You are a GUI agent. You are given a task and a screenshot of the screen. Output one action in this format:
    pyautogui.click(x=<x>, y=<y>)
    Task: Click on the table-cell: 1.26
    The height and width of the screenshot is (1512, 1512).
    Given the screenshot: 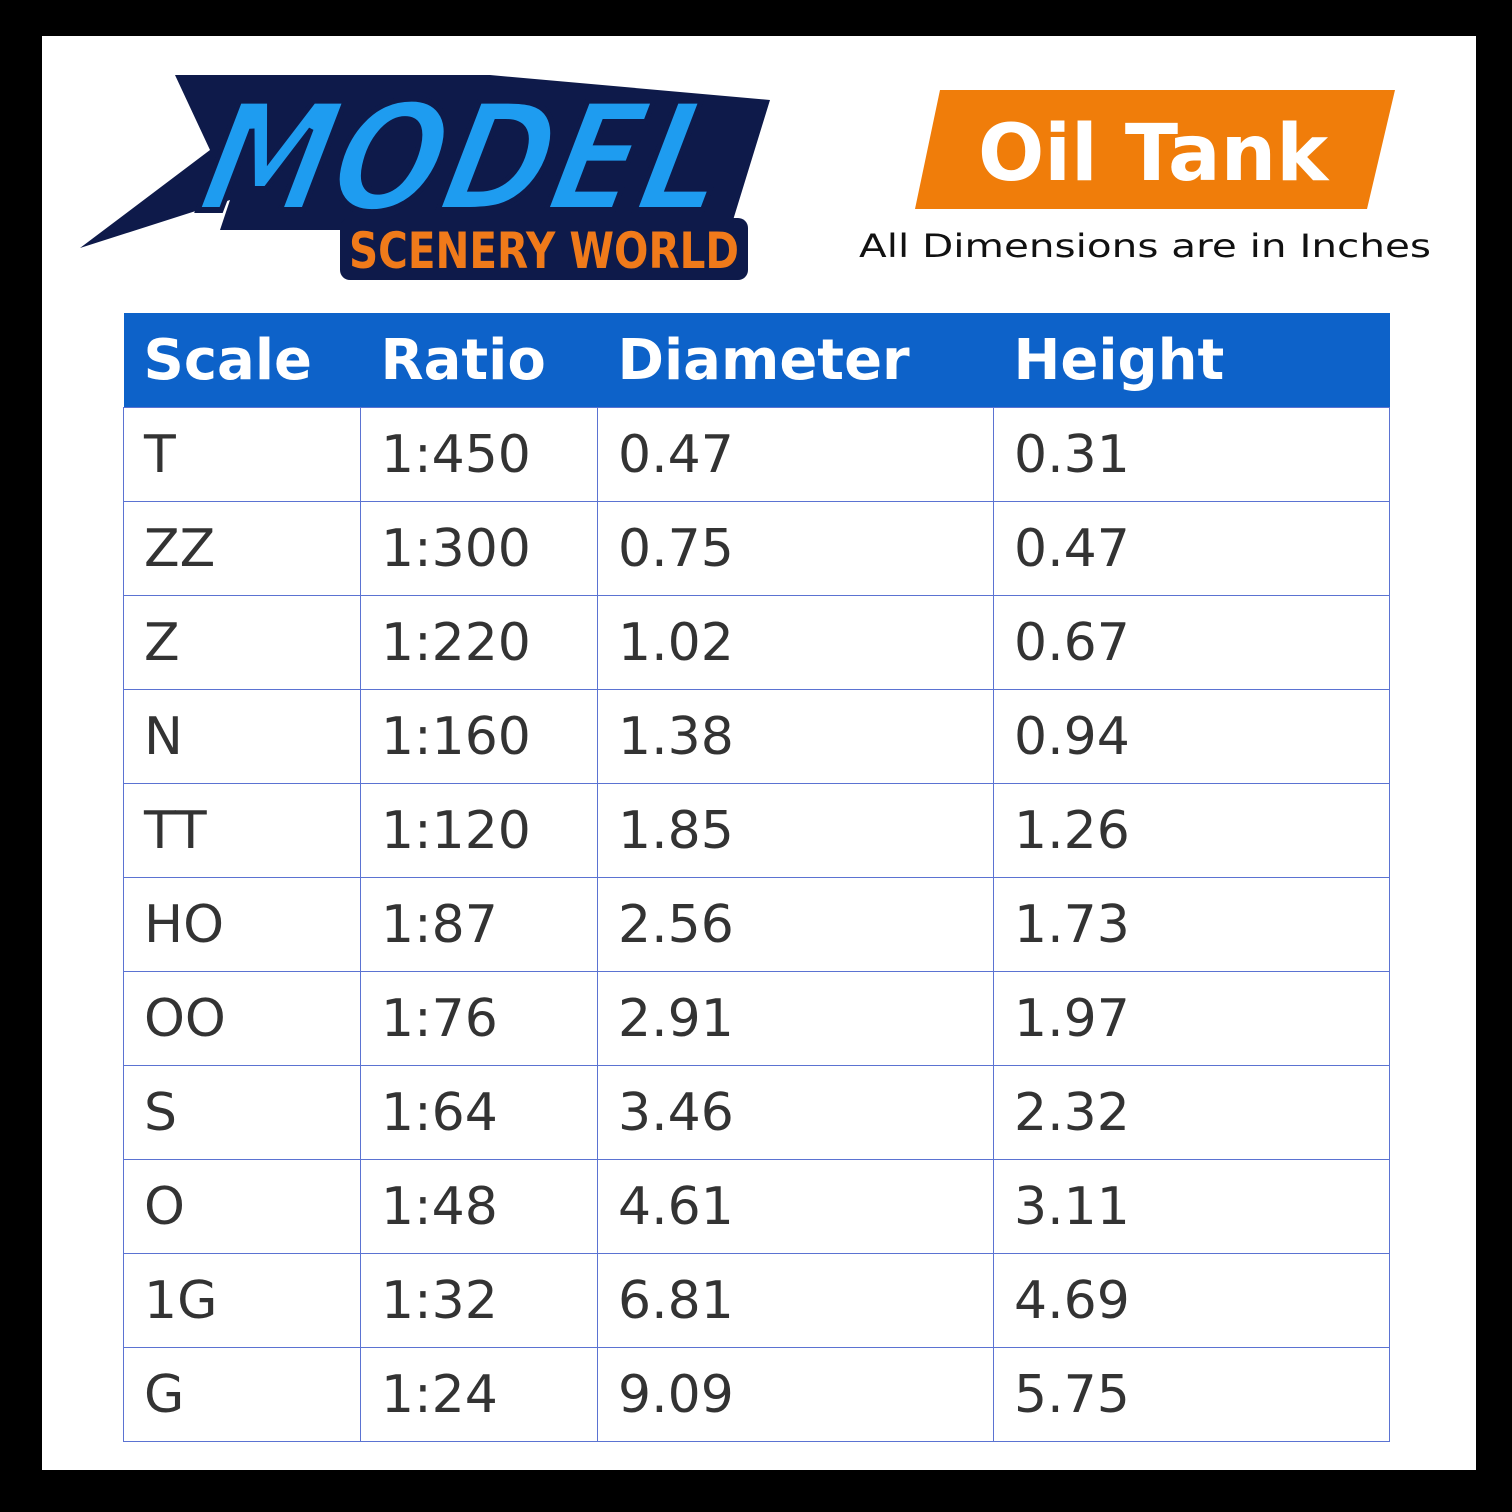 What is the action you would take?
    pyautogui.click(x=1191, y=830)
    